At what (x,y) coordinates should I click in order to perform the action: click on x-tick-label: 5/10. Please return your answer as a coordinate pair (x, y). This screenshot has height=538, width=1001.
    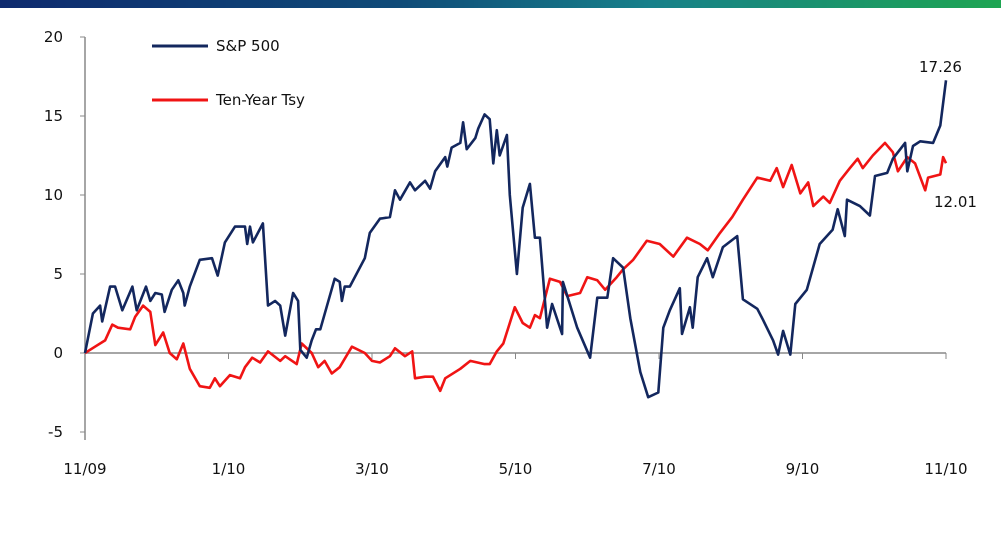
    Looking at the image, I should click on (516, 469).